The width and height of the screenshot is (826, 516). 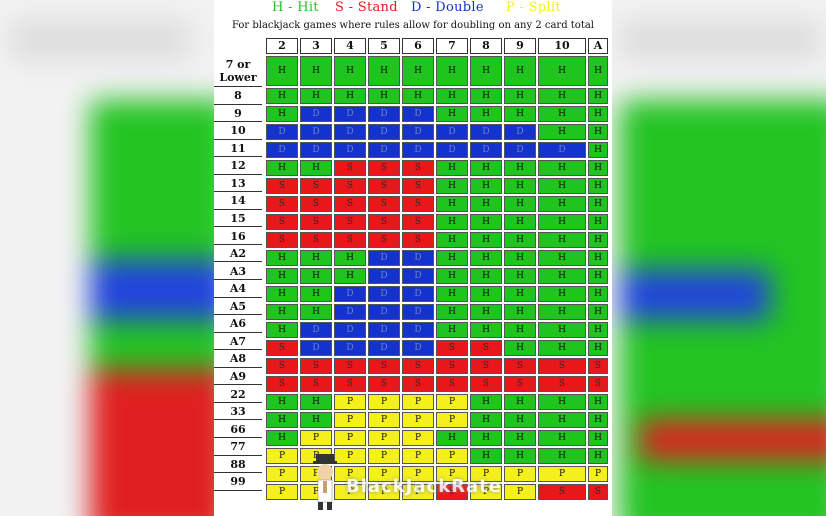 What do you see at coordinates (533, 7) in the screenshot?
I see `legend-split: P - Split` at bounding box center [533, 7].